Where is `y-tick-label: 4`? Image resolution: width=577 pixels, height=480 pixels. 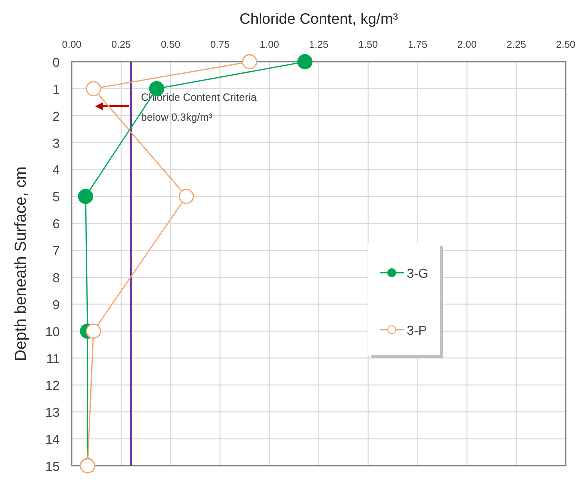 y-tick-label: 4 is located at coordinates (56, 170).